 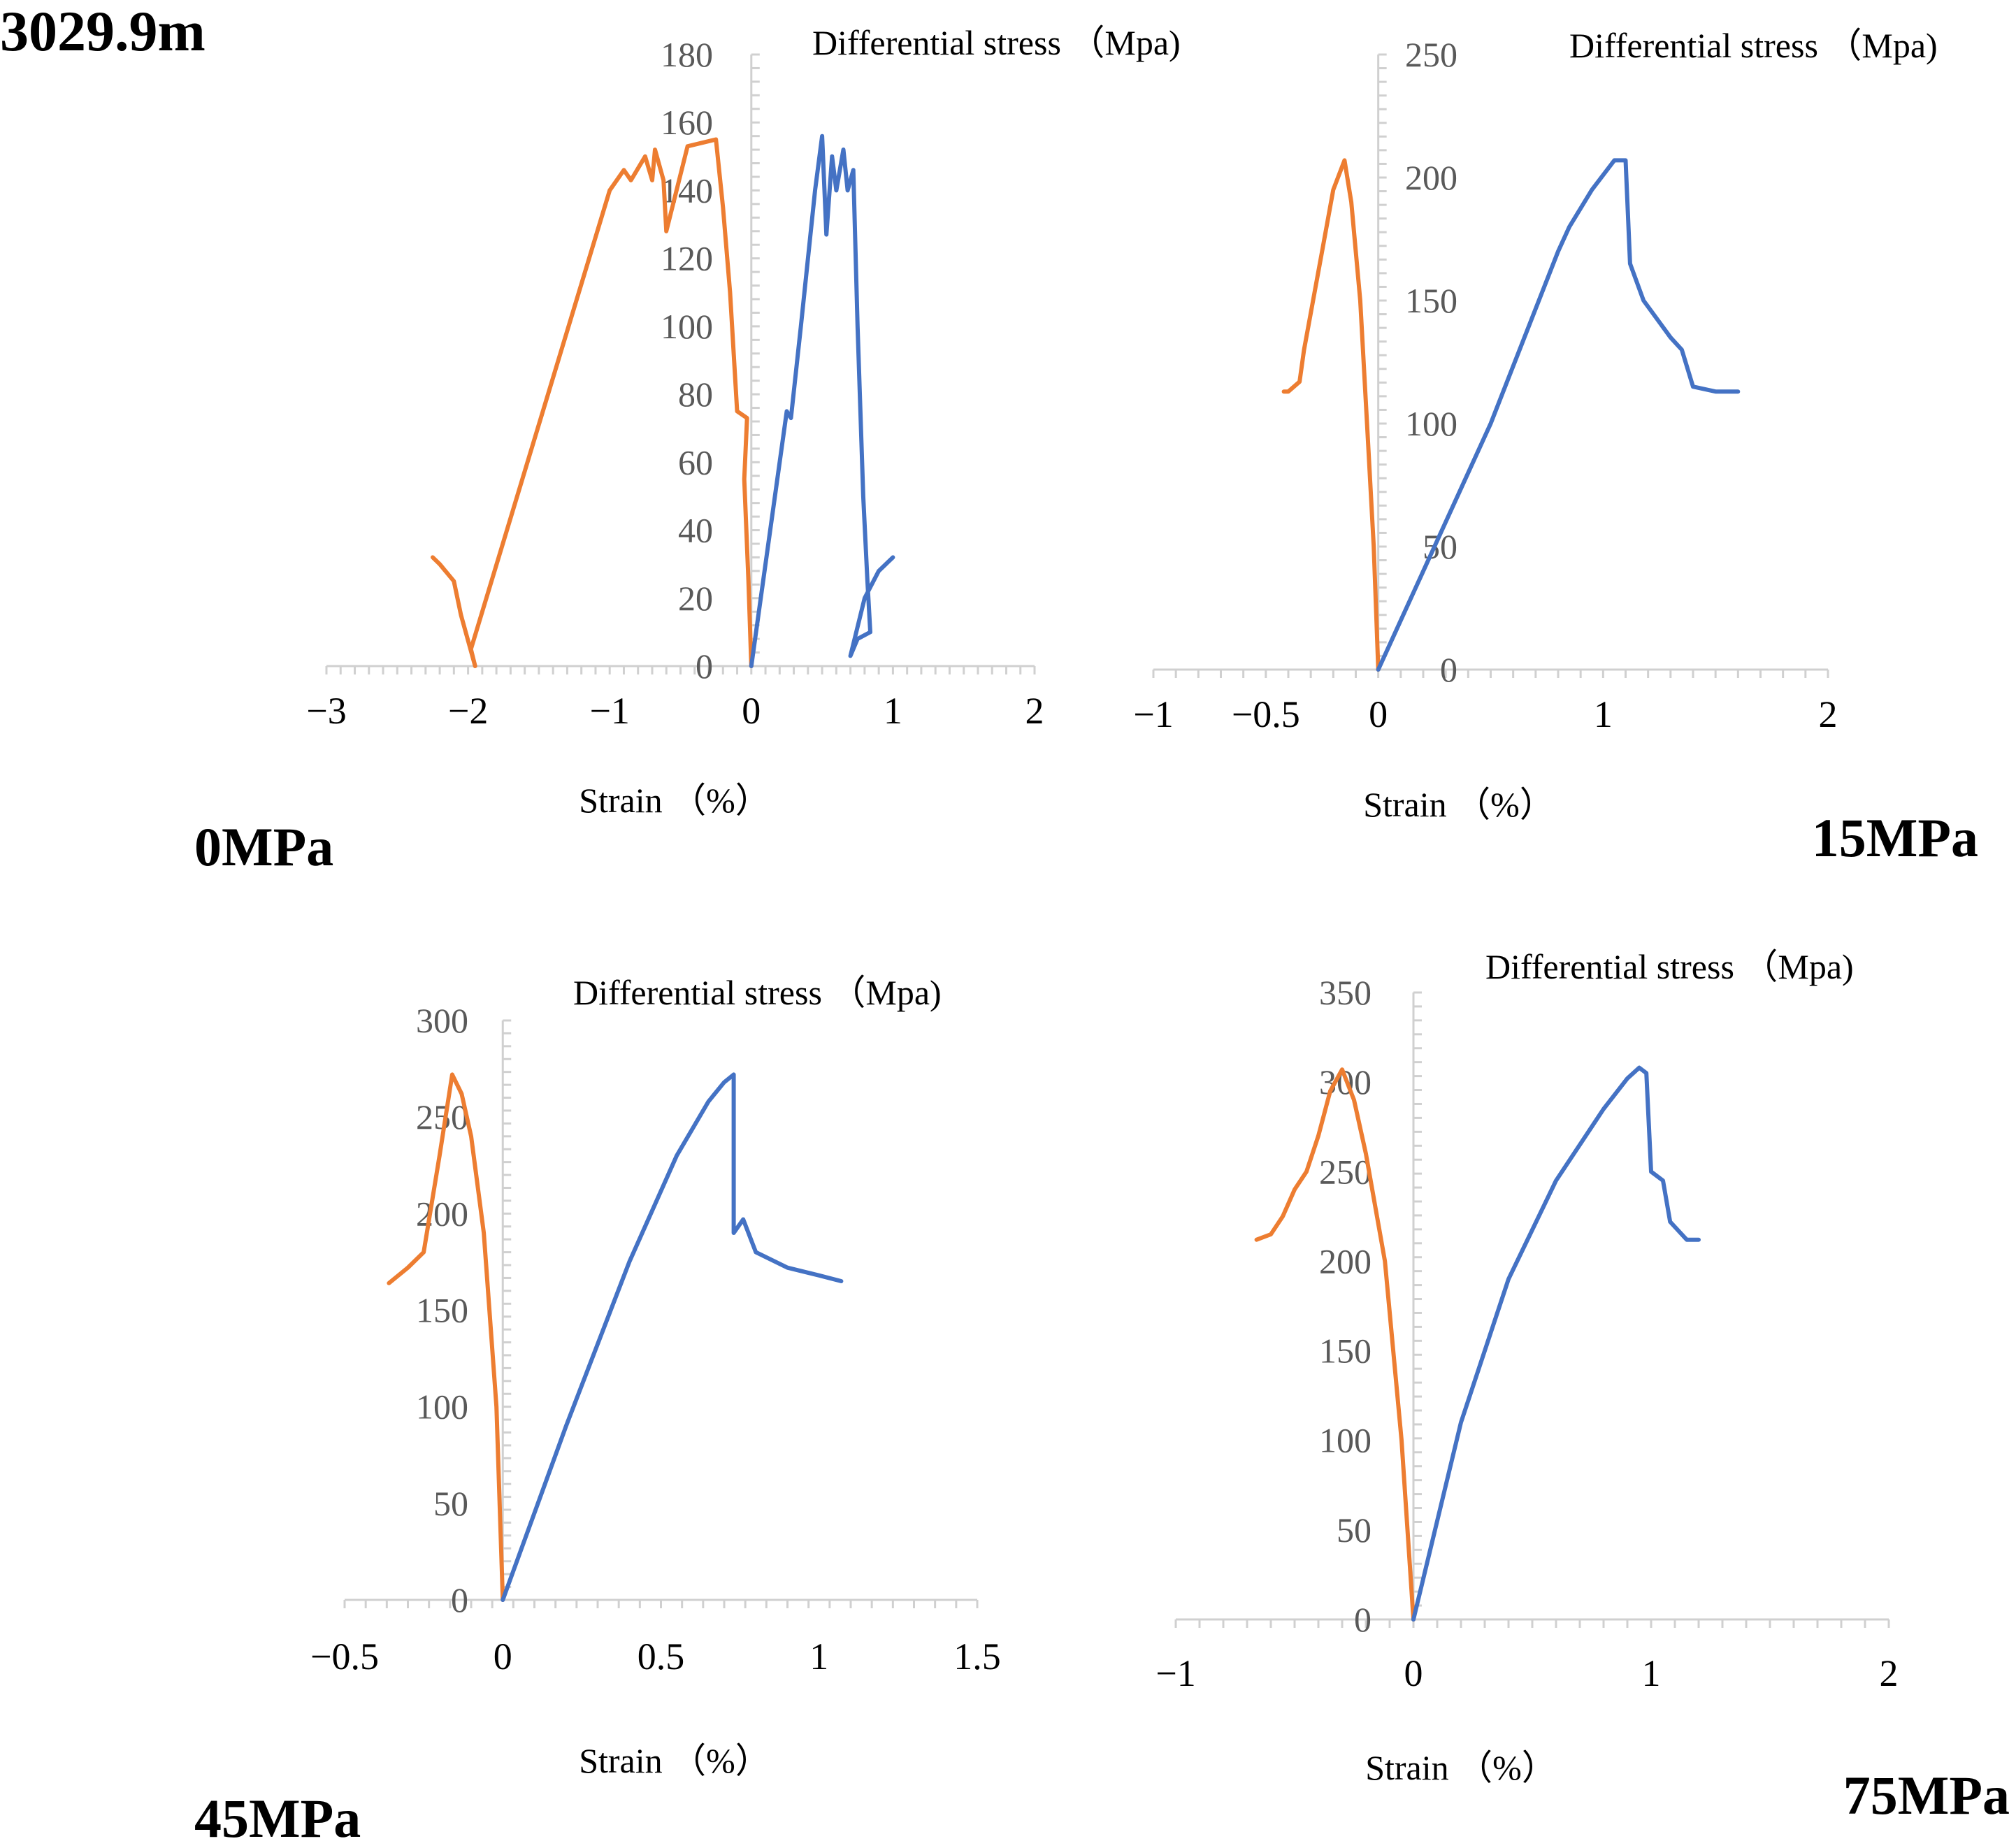 I want to click on y-tick-label: 160, so click(x=687, y=122).